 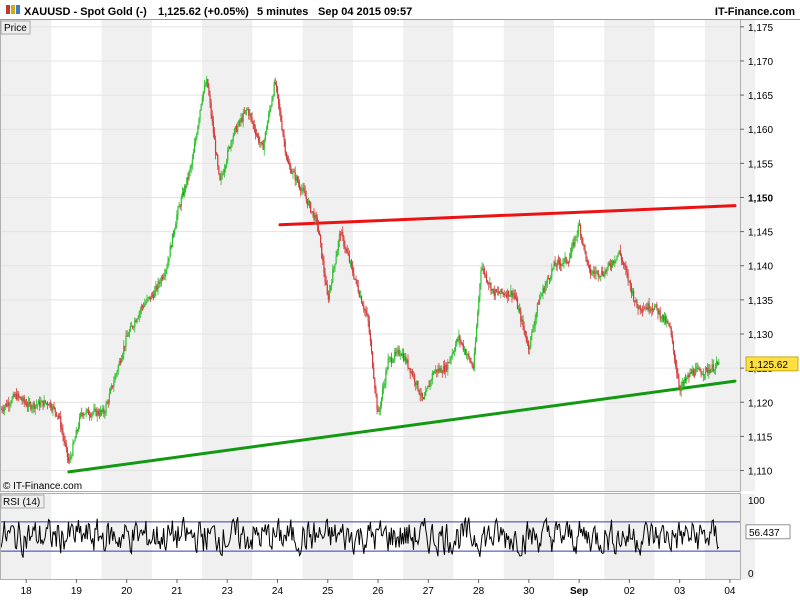 What do you see at coordinates (22, 501) in the screenshot?
I see `rsi-panel-label: RSI (14)` at bounding box center [22, 501].